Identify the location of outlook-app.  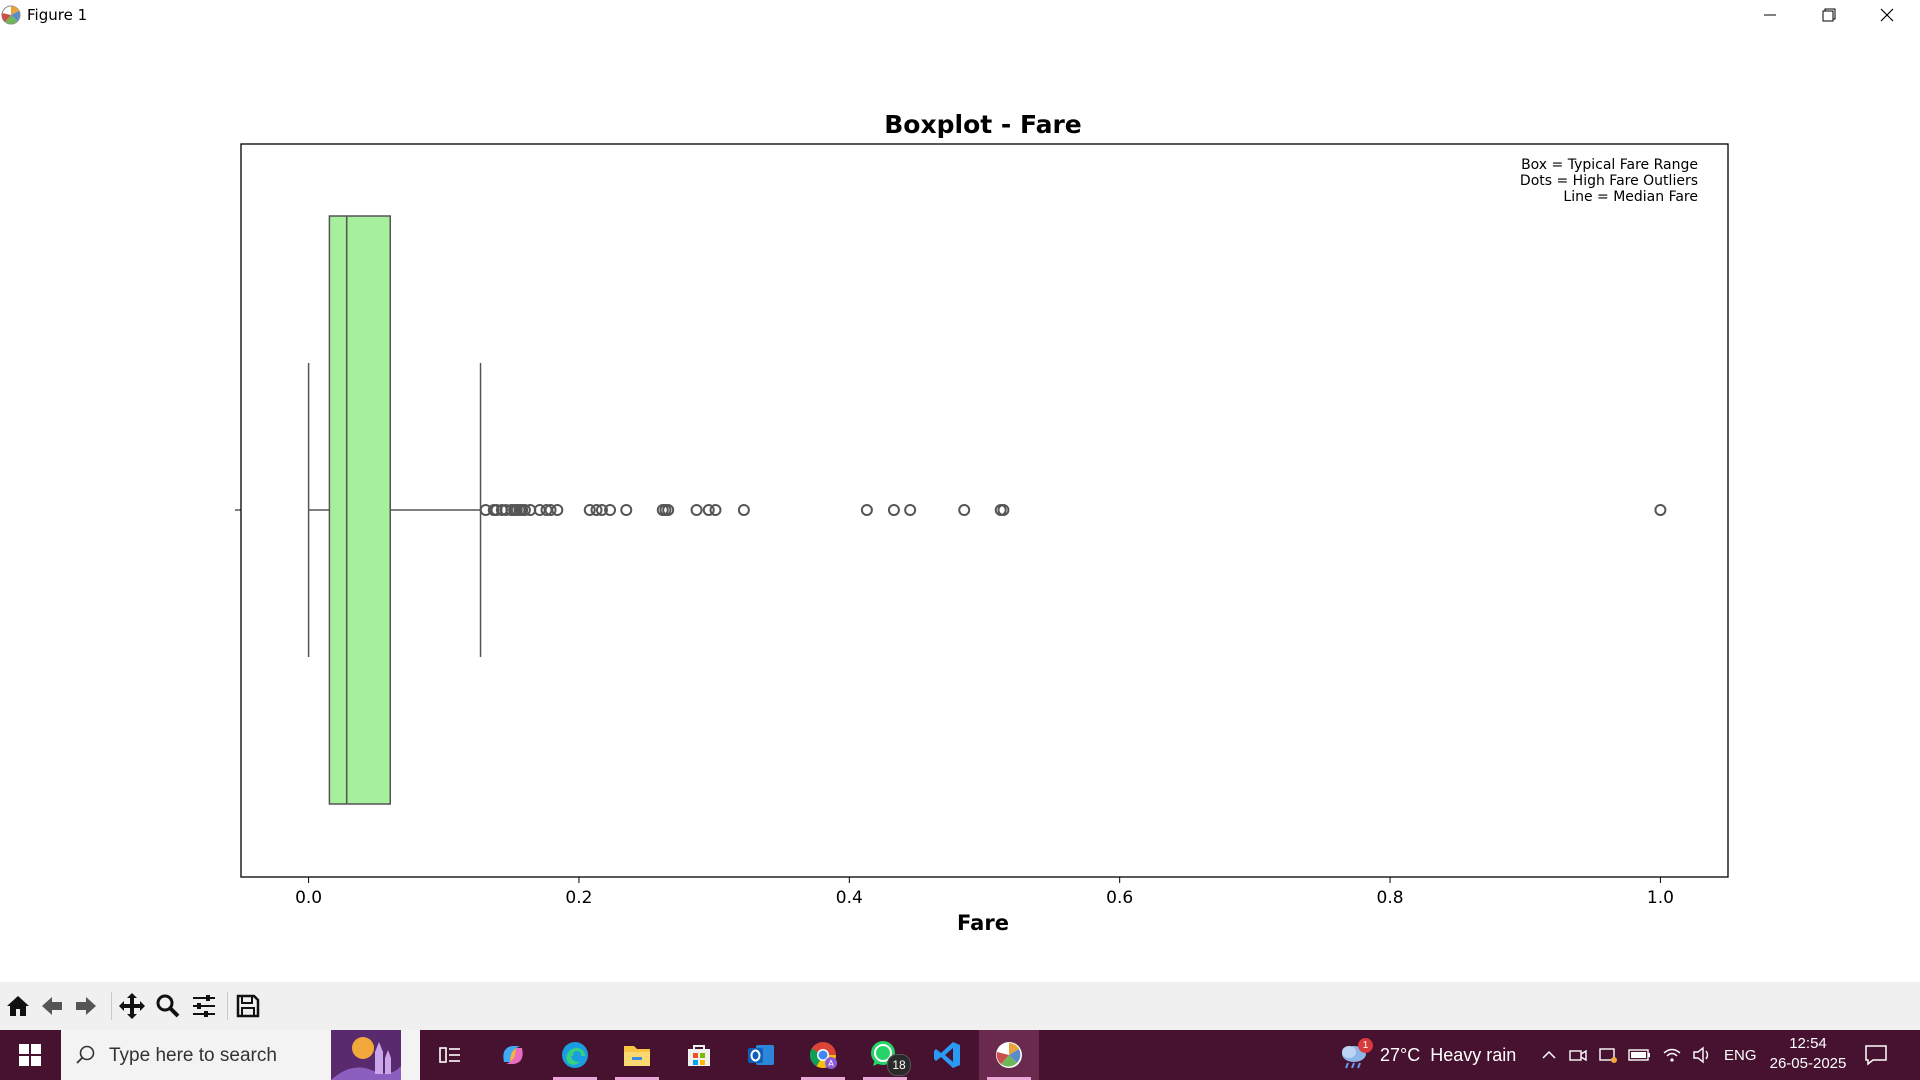
(761, 1055).